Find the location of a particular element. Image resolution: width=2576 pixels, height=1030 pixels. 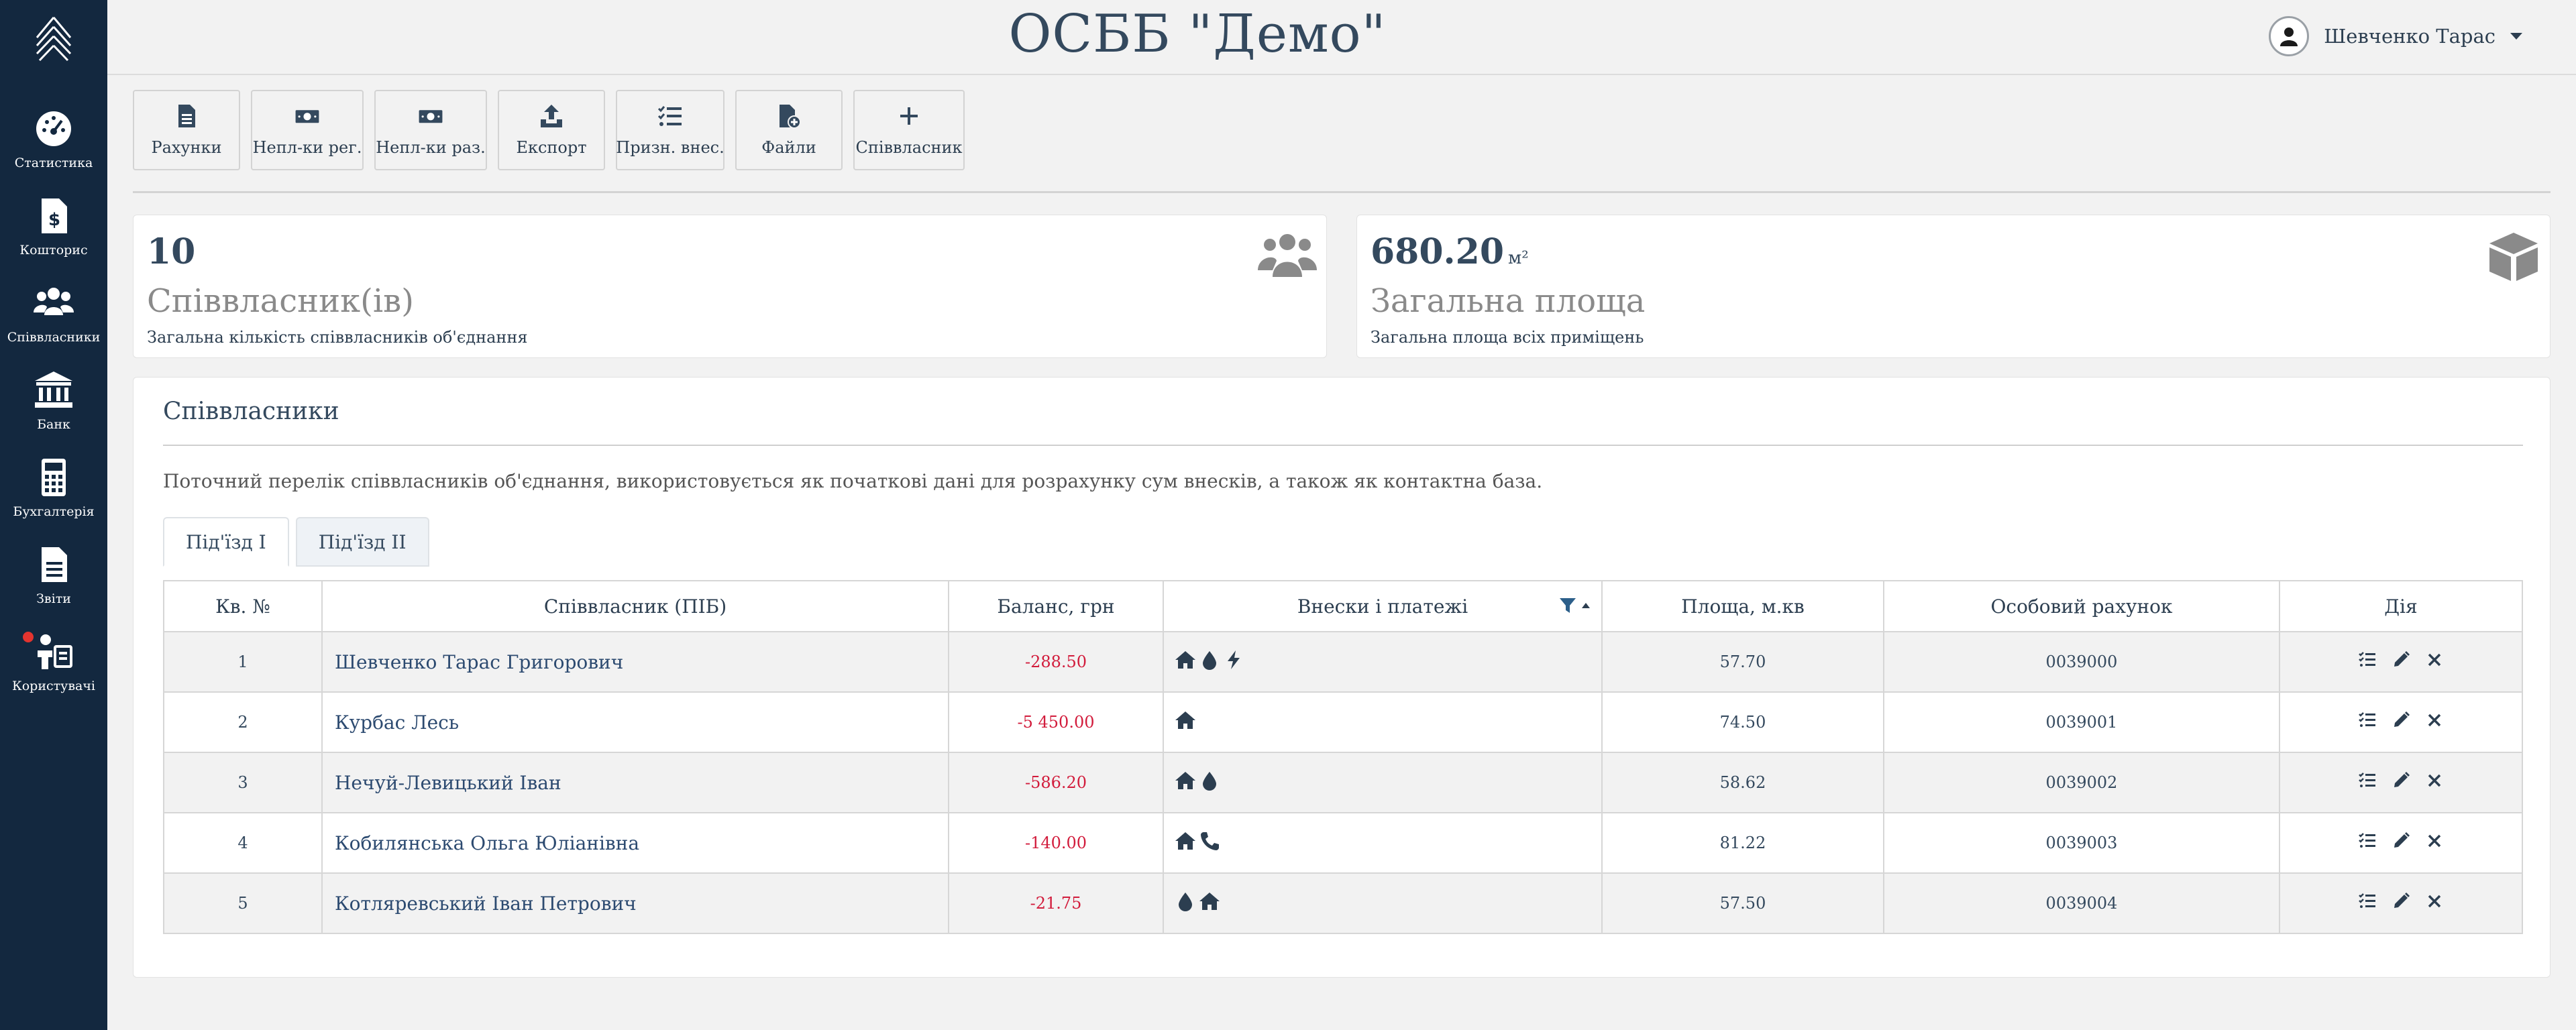

owner-name-link: Шевченко Тарас Григорович is located at coordinates (635, 662).